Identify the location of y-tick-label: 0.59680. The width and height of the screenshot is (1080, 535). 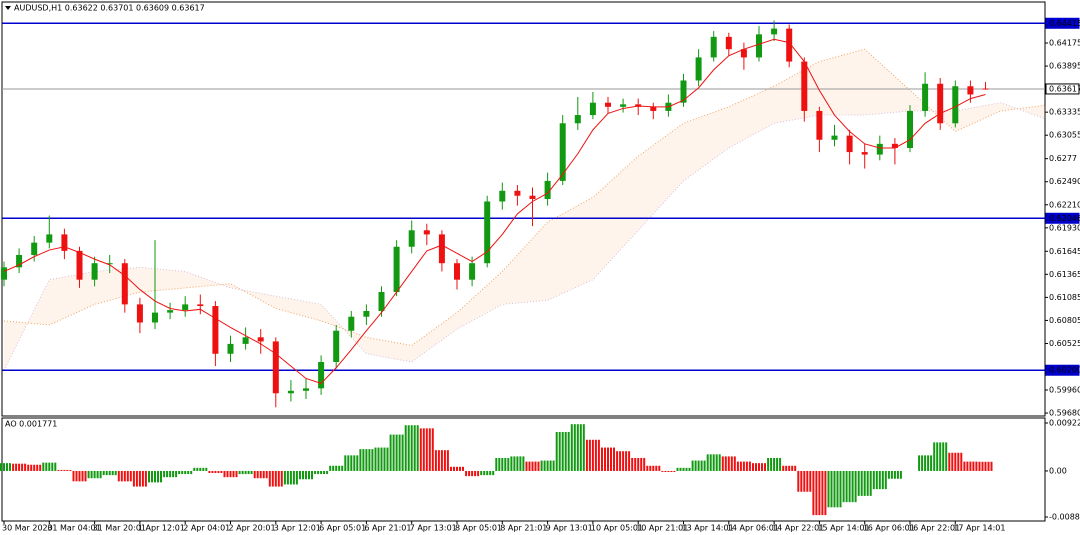
(1064, 413).